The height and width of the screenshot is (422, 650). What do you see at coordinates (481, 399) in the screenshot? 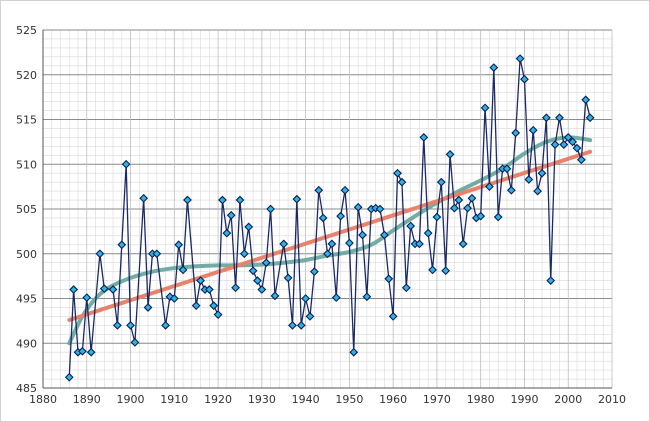
I see `x-tick-label: 1980` at bounding box center [481, 399].